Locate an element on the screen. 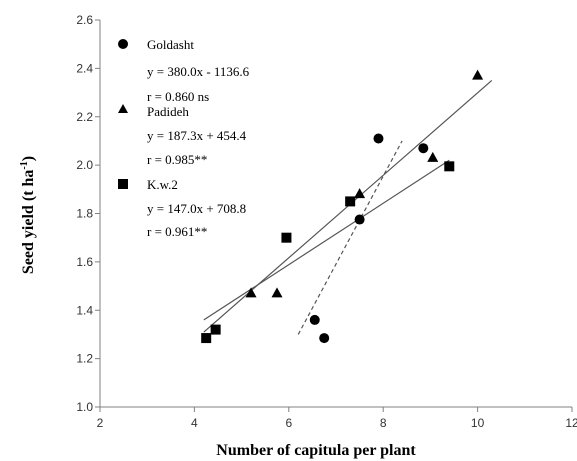 The height and width of the screenshot is (461, 577). legend-equation-padideh: y = 187.3x + 454.4 is located at coordinates (197, 135).